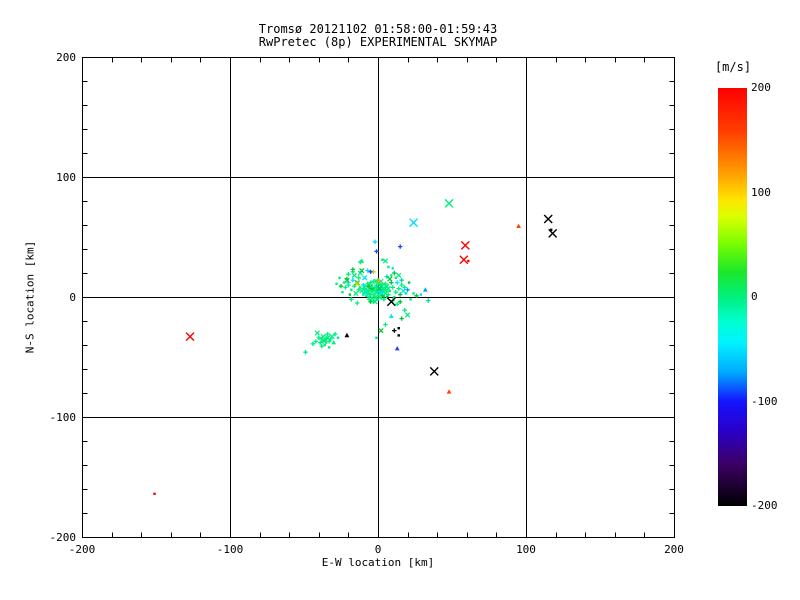  I want to click on colorbar-tick-label: -200, so click(764, 505).